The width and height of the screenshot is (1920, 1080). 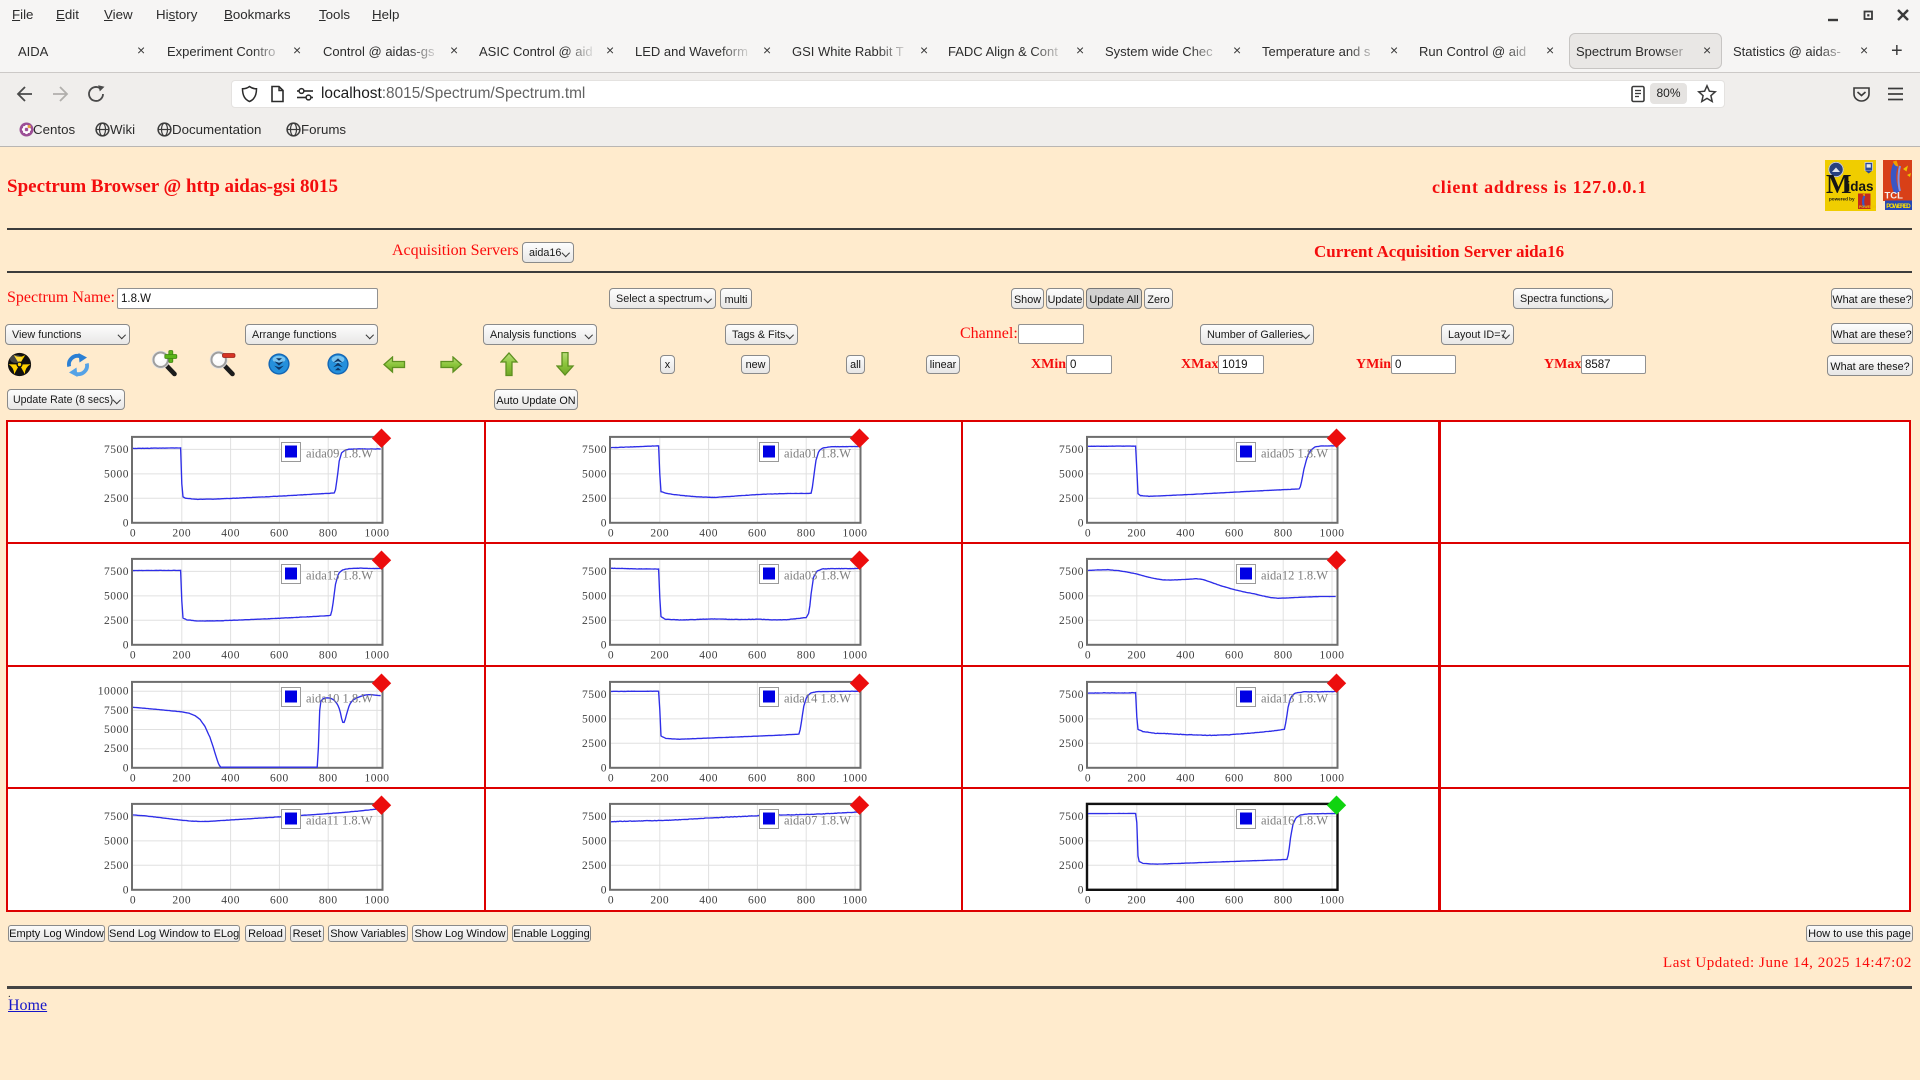 I want to click on svg-text: aida09 1.8.W, so click(x=339, y=454).